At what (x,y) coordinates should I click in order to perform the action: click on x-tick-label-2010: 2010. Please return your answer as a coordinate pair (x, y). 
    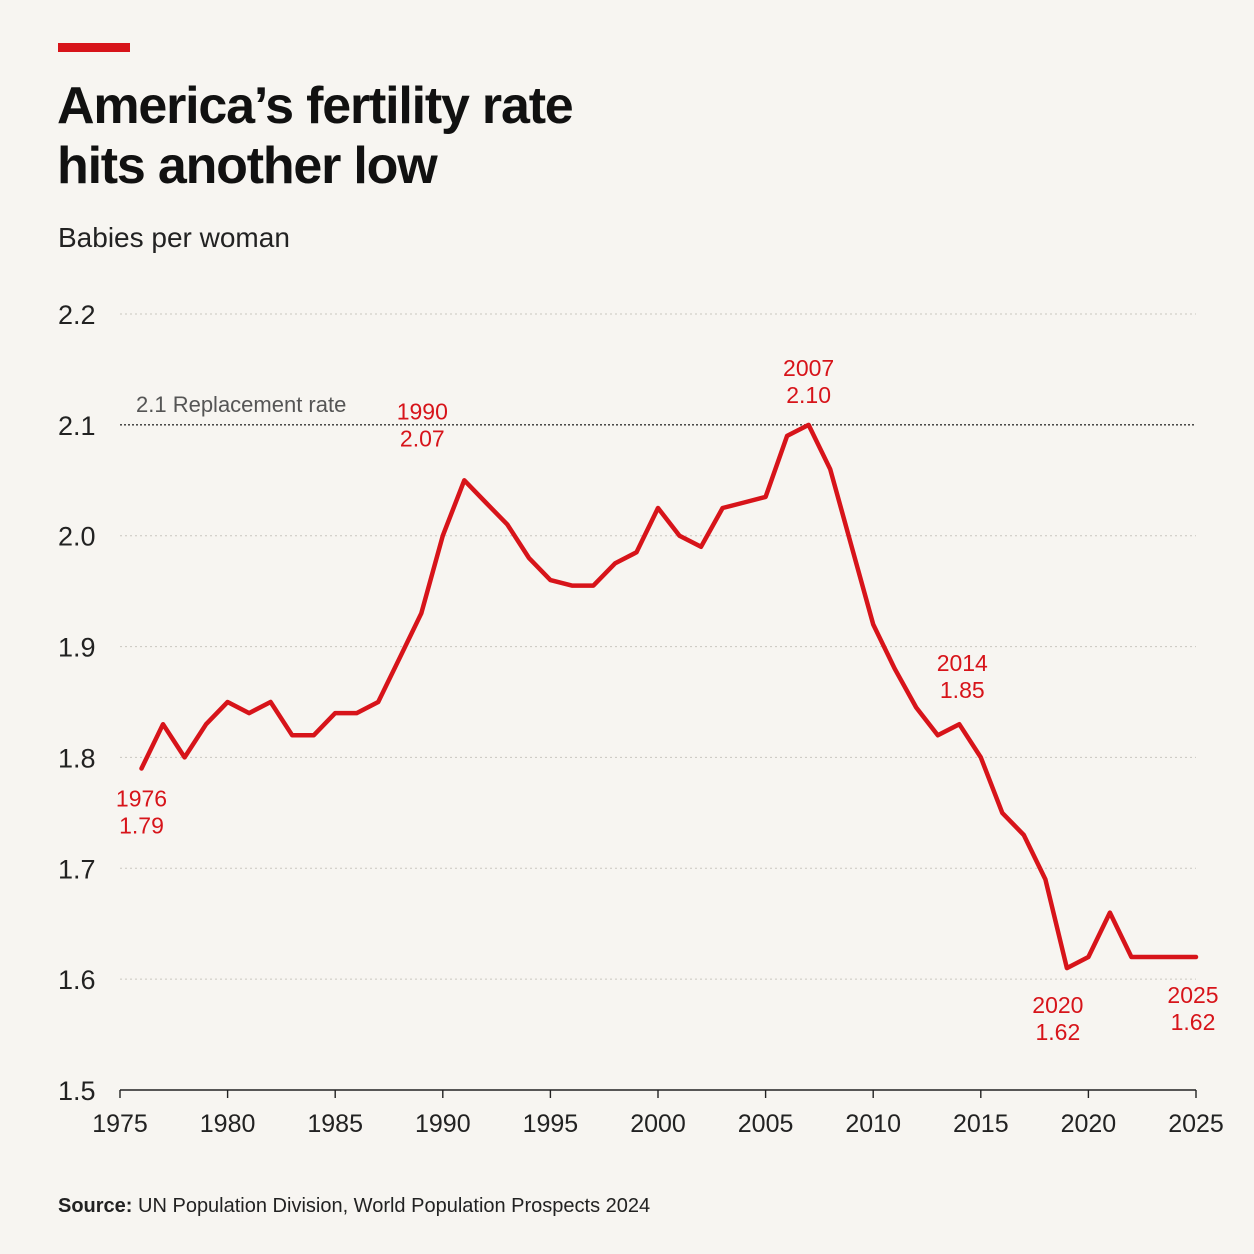
    Looking at the image, I should click on (873, 1124).